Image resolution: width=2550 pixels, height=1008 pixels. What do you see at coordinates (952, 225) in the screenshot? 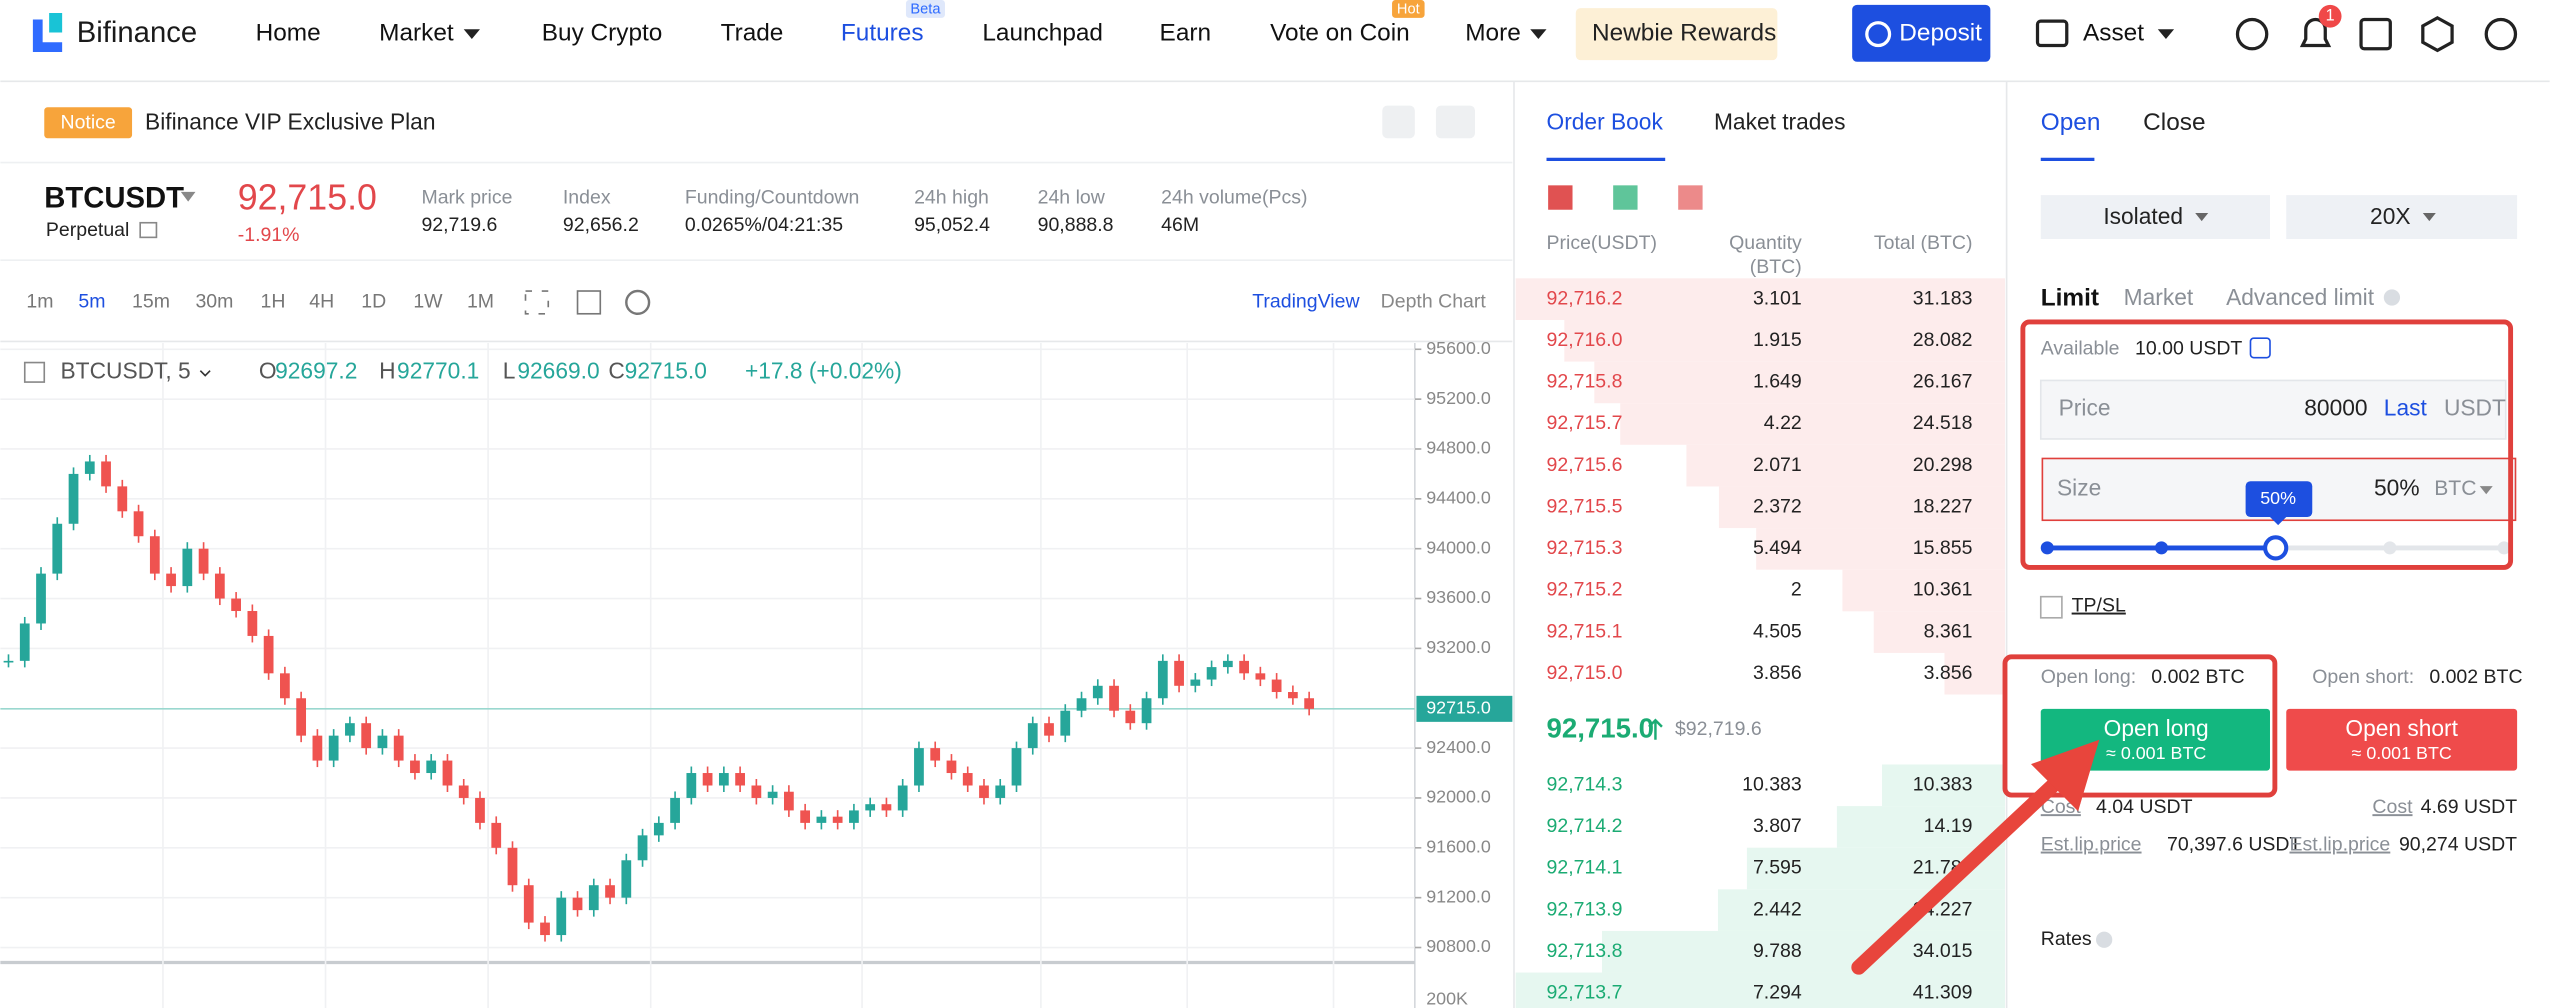
I see `stat-value: 95,052.4` at bounding box center [952, 225].